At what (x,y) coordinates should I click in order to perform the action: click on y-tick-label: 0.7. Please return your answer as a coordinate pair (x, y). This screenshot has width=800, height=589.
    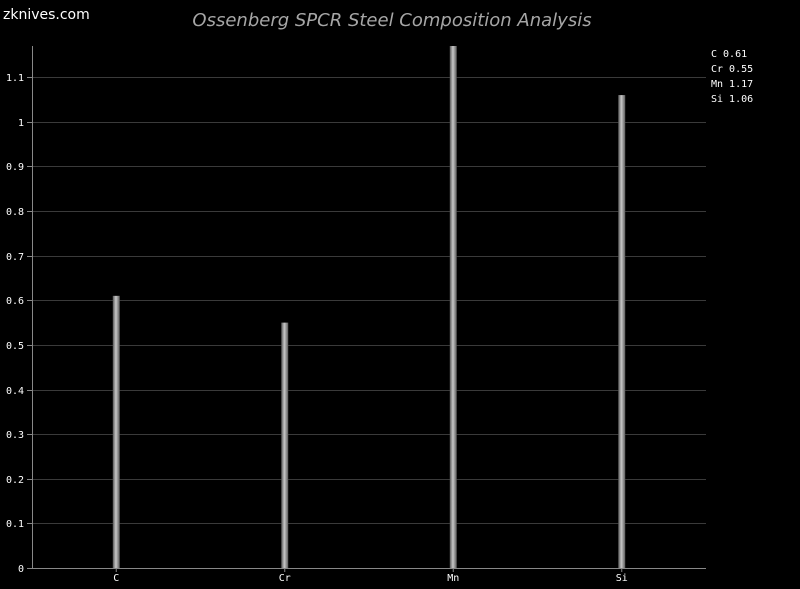
    Looking at the image, I should click on (15, 257).